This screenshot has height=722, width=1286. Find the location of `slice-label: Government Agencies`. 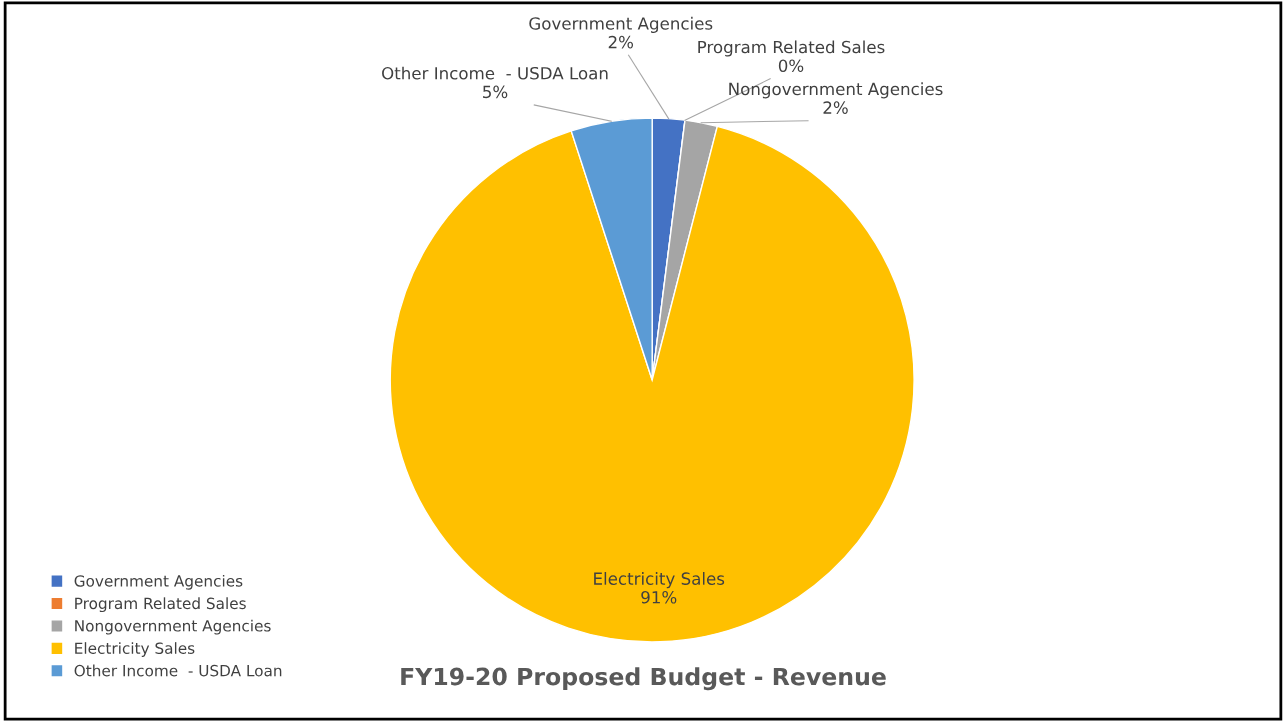

slice-label: Government Agencies is located at coordinates (621, 24).